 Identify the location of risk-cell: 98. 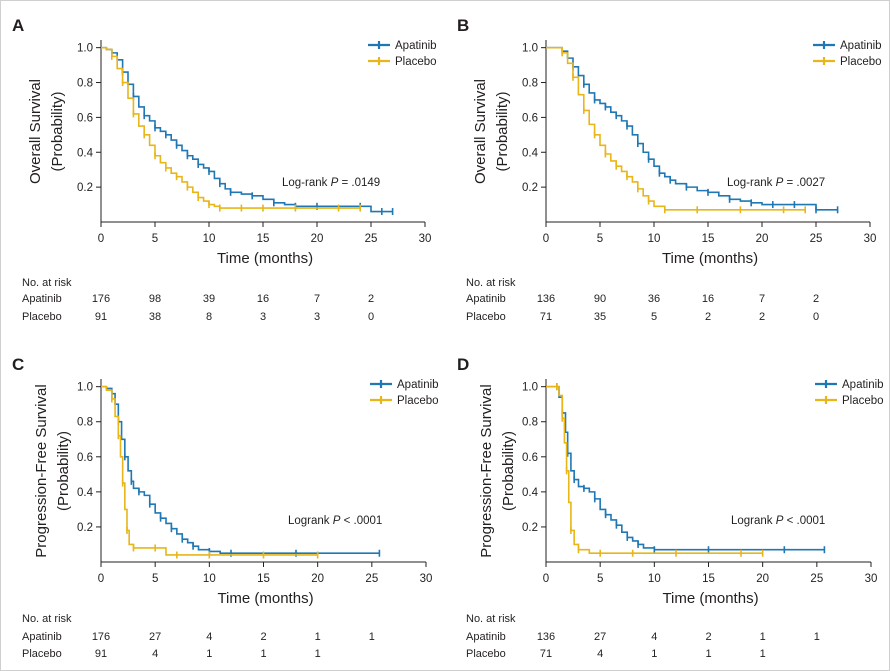
(155, 299).